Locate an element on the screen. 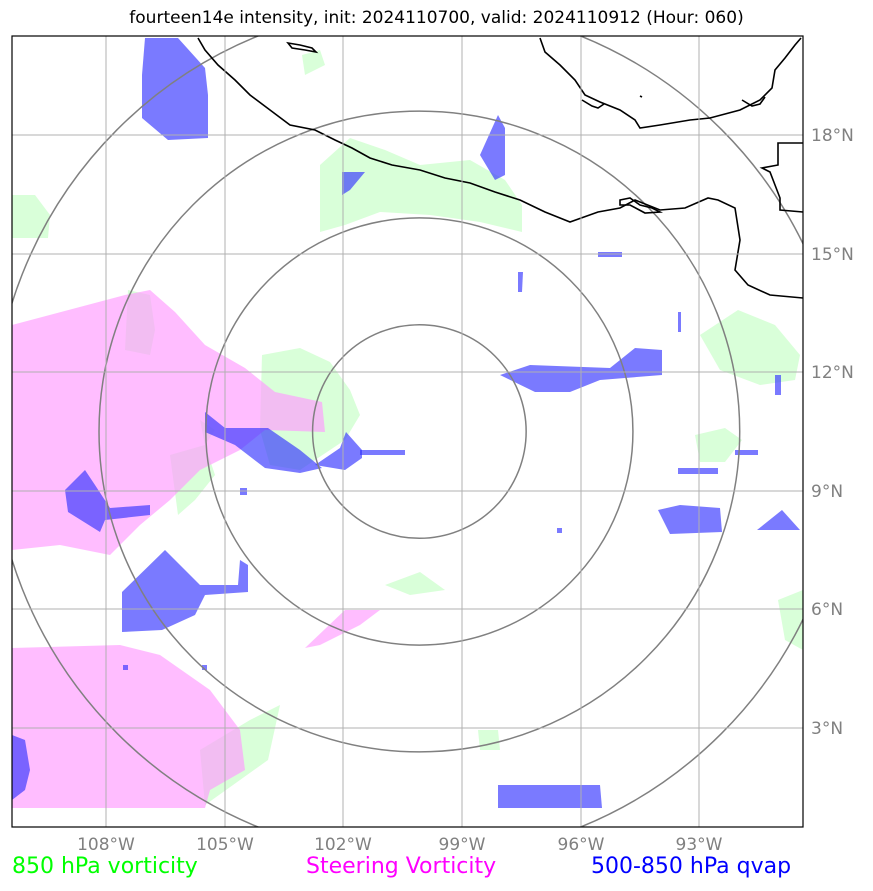 The height and width of the screenshot is (891, 873). legend-steering-vorticity: Steering Vorticity is located at coordinates (401, 866).